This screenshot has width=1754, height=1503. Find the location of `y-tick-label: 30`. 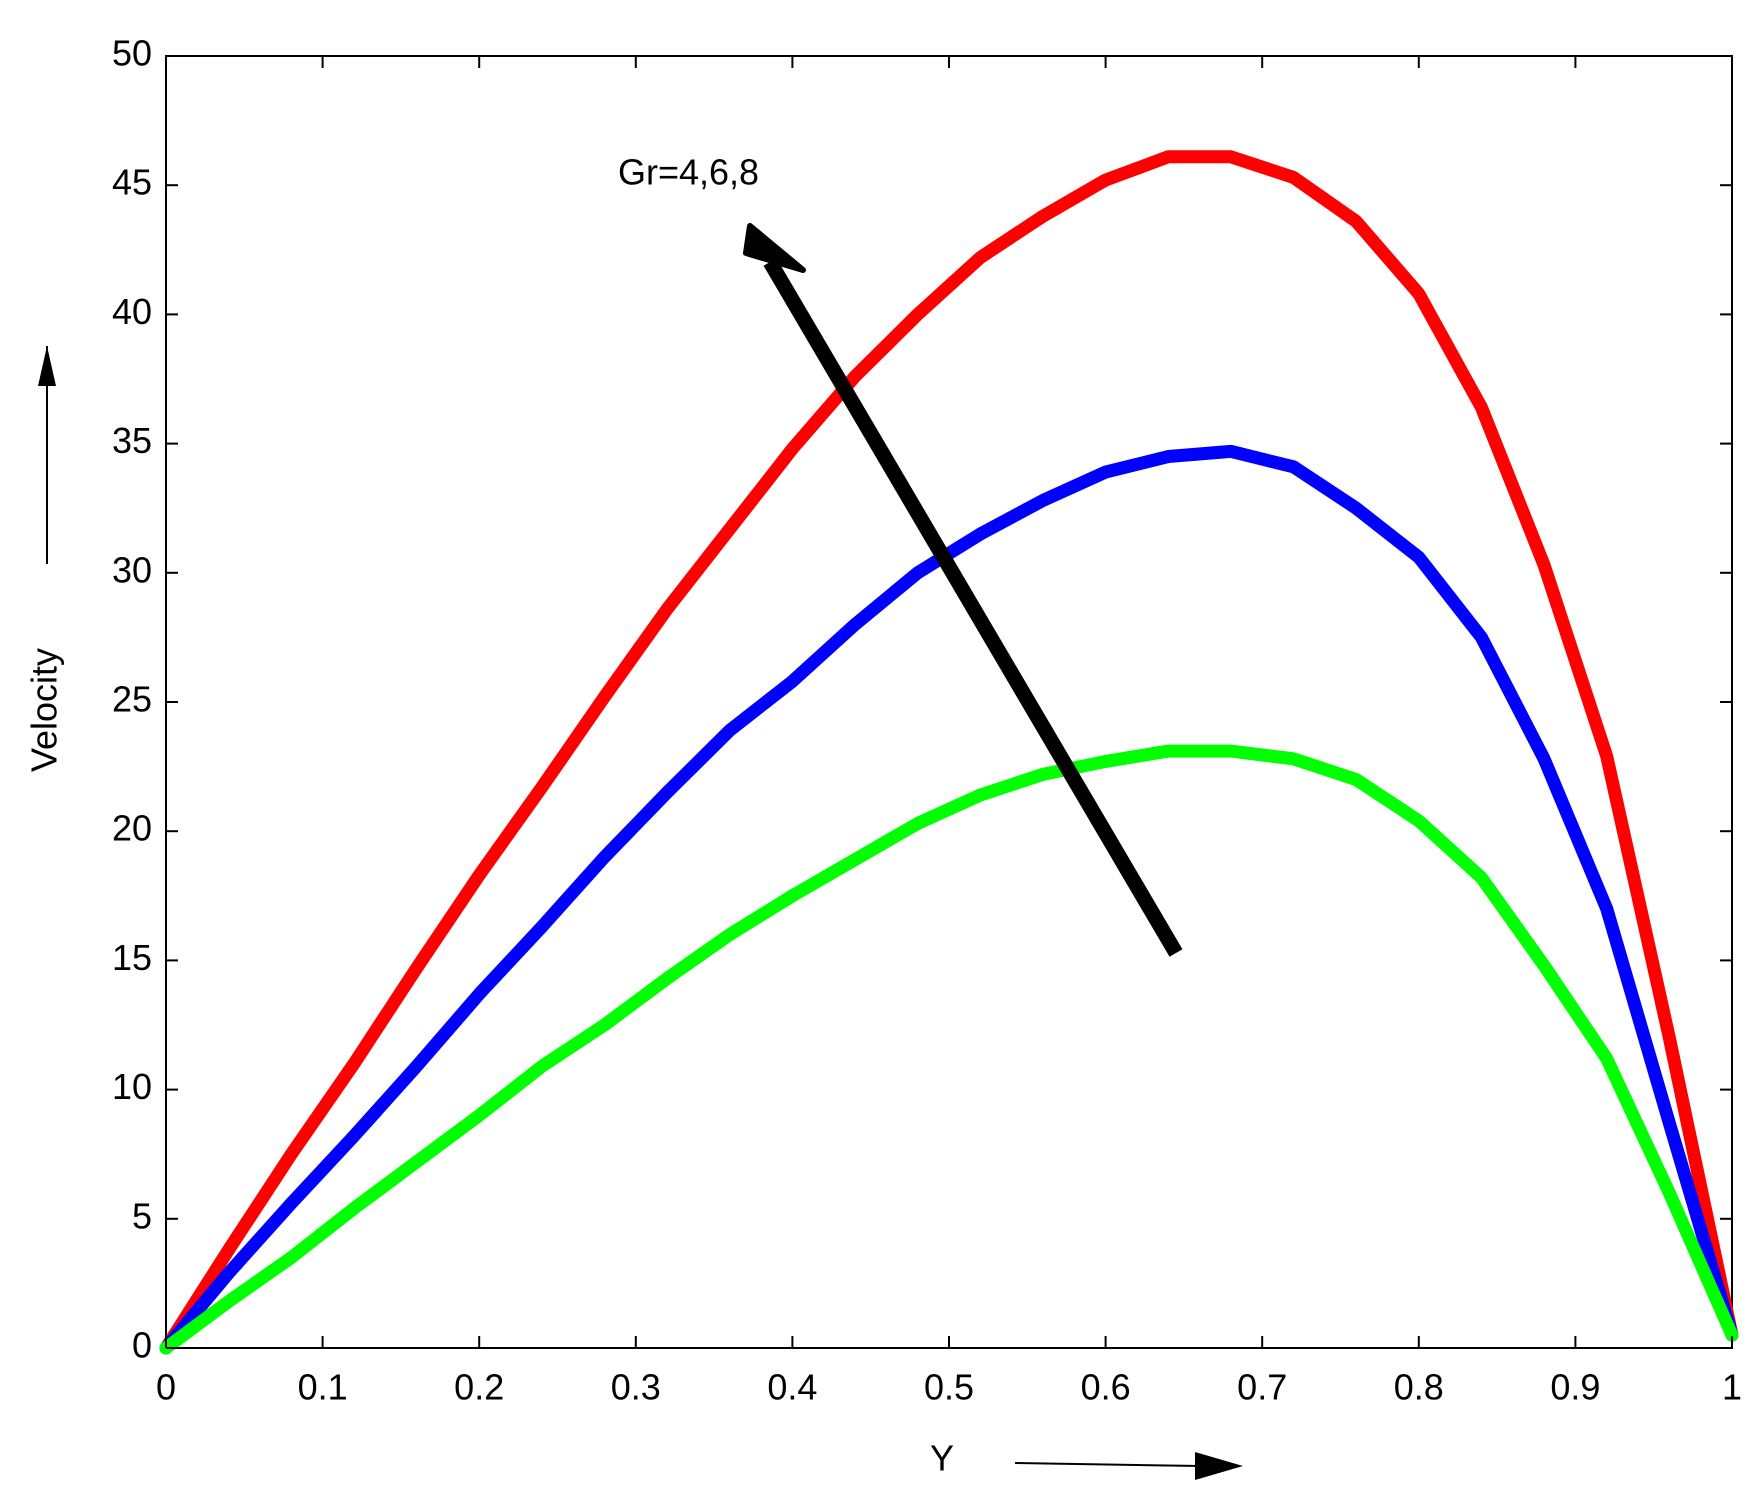

y-tick-label: 30 is located at coordinates (132, 569).